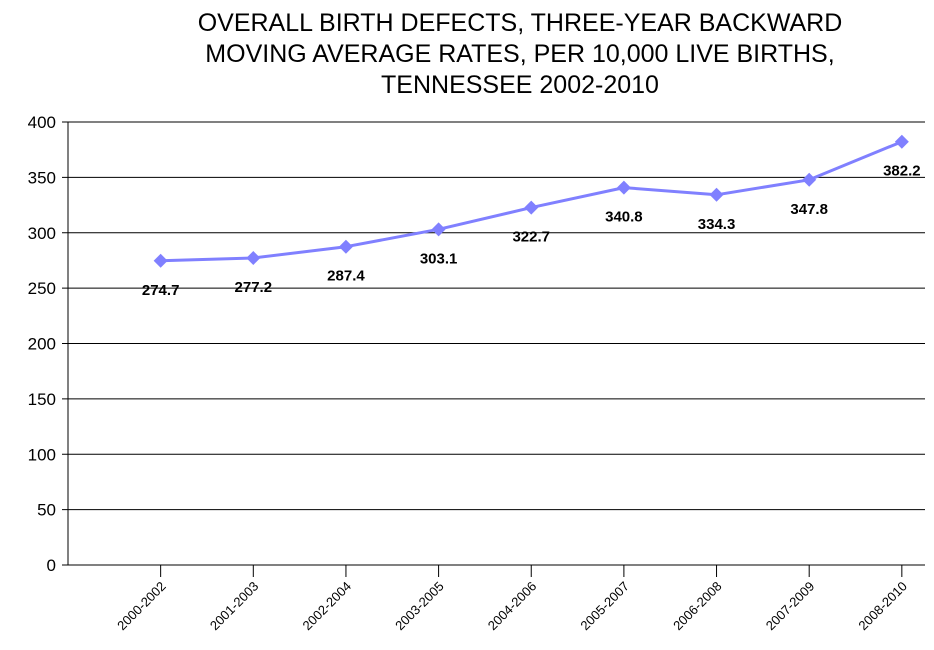 Image resolution: width=934 pixels, height=650 pixels. I want to click on x-tick-label: 2007-2009, so click(790, 606).